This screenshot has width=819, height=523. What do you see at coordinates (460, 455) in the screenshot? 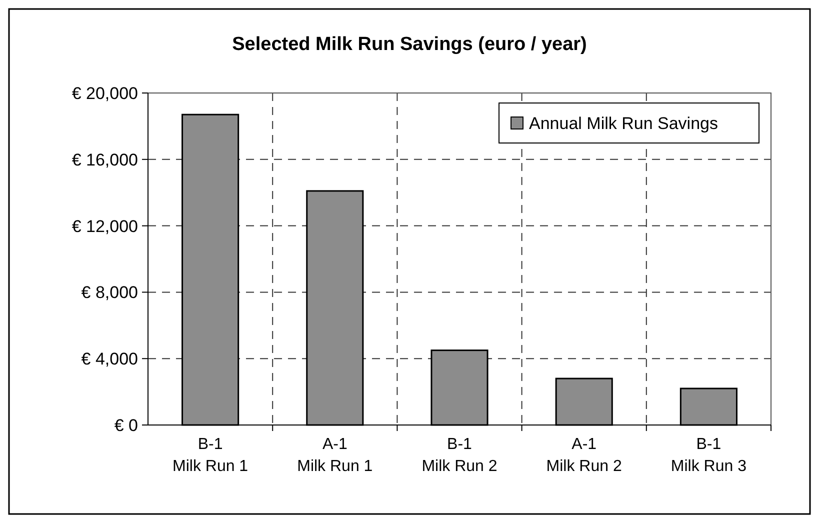
I see `x-tick-label: B-1 Milk Run 2` at bounding box center [460, 455].